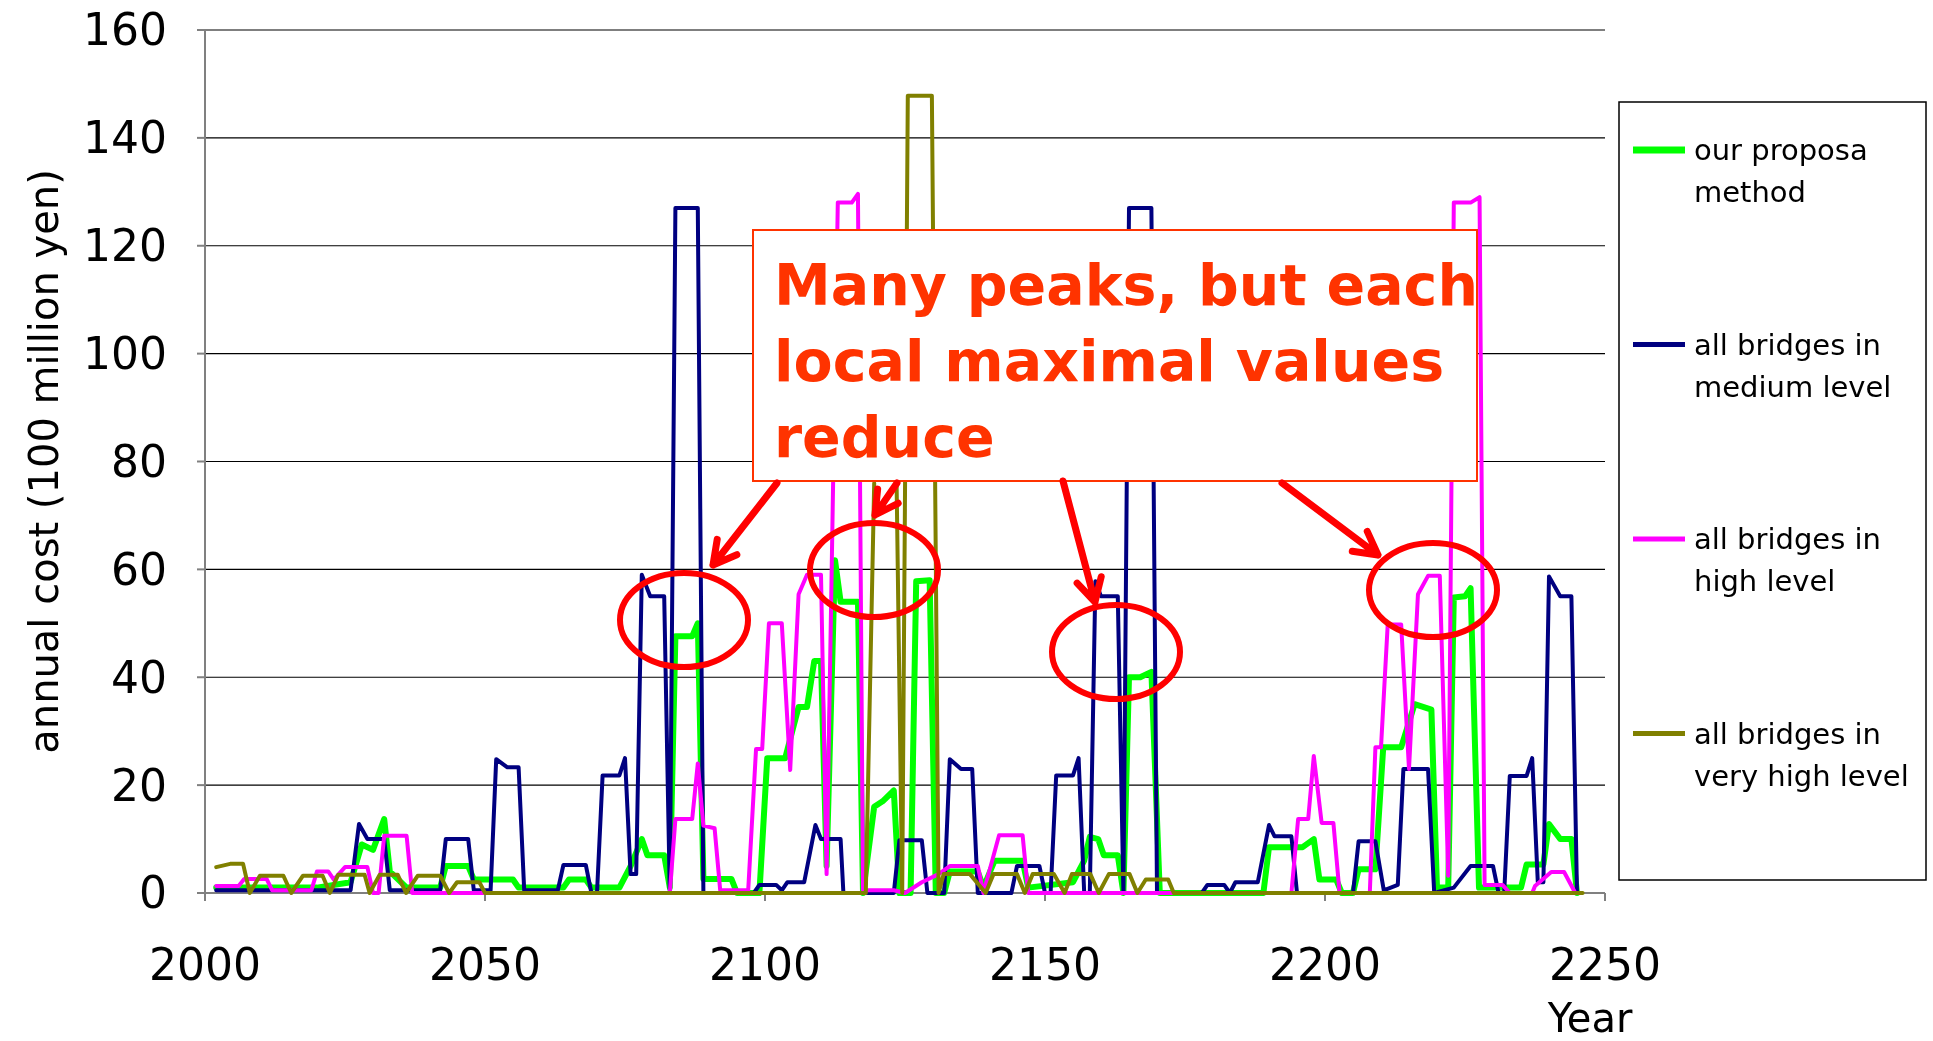 This screenshot has height=1041, width=1933. What do you see at coordinates (139, 785) in the screenshot?
I see `y-tick-label: 20` at bounding box center [139, 785].